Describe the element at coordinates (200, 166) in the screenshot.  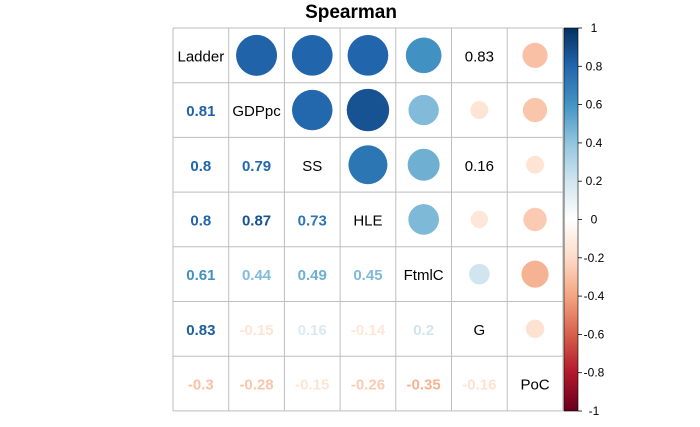
I see `corr-value-ss-ladder: 0.8` at that location.